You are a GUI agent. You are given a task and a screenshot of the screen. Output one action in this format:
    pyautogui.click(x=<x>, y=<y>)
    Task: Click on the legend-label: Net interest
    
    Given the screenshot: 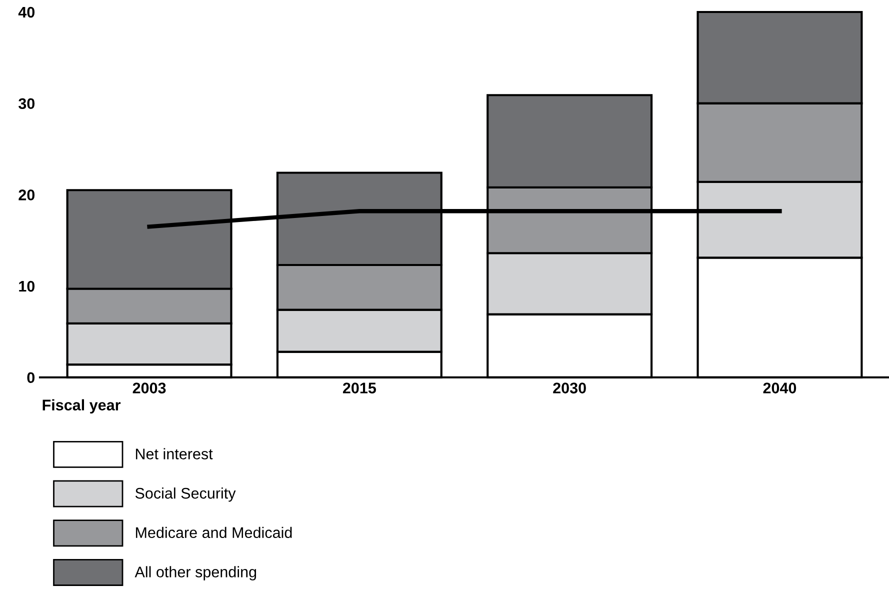 What is the action you would take?
    pyautogui.click(x=174, y=454)
    